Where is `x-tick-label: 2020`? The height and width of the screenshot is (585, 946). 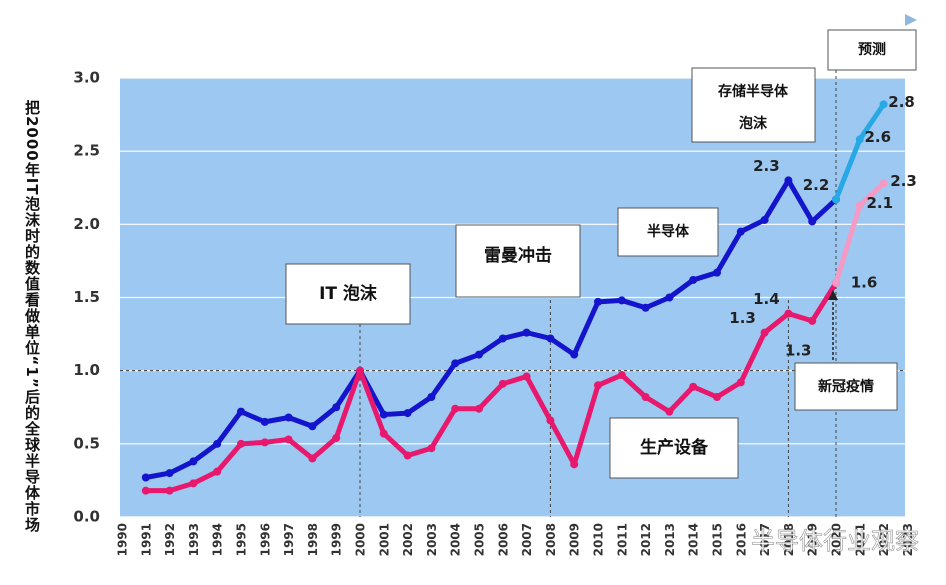 x-tick-label: 2020 is located at coordinates (837, 539).